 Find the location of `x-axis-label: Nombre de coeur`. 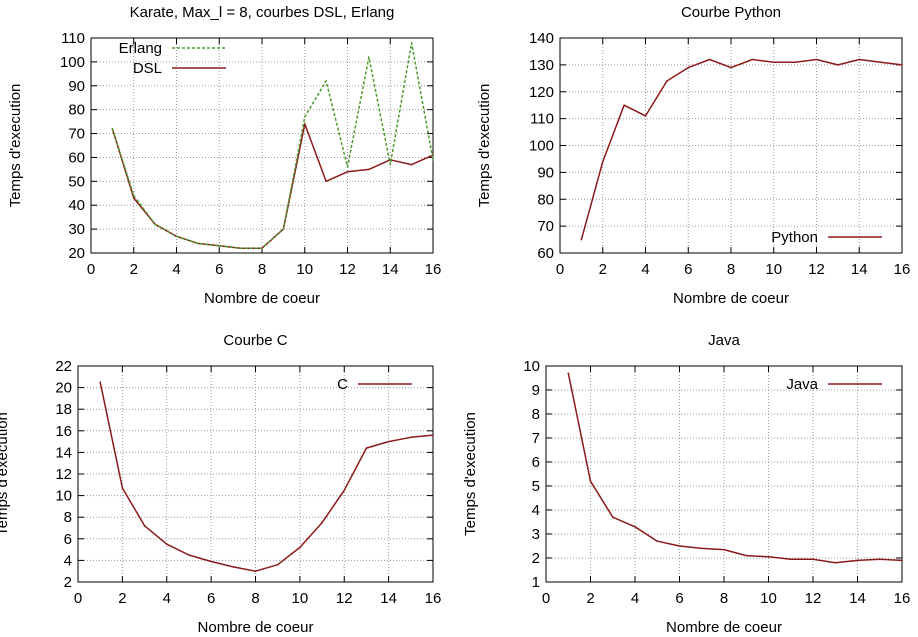

x-axis-label: Nombre de coeur is located at coordinates (731, 298).